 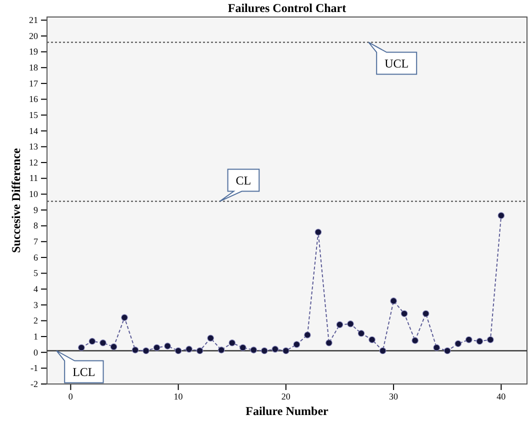 What do you see at coordinates (33, 162) in the screenshot?
I see `y-tick-label: 12` at bounding box center [33, 162].